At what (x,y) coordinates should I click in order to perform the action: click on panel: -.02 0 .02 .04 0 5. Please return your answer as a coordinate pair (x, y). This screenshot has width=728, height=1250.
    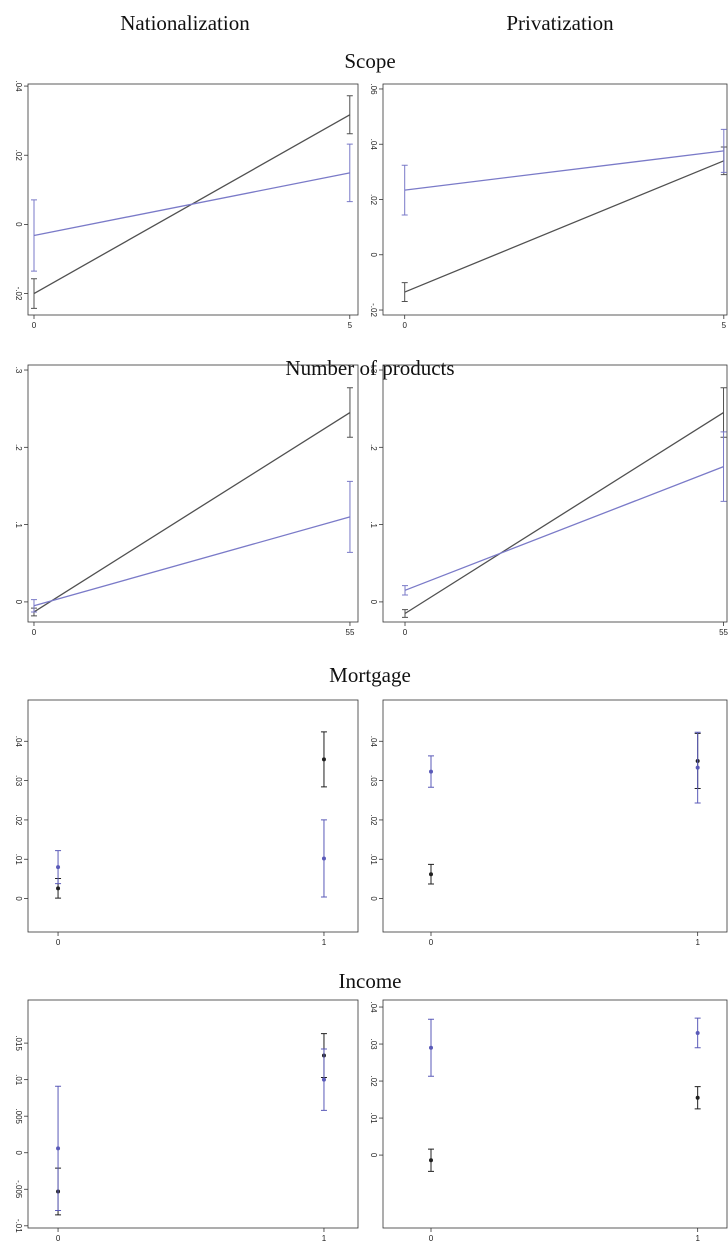
    Looking at the image, I should click on (186, 205).